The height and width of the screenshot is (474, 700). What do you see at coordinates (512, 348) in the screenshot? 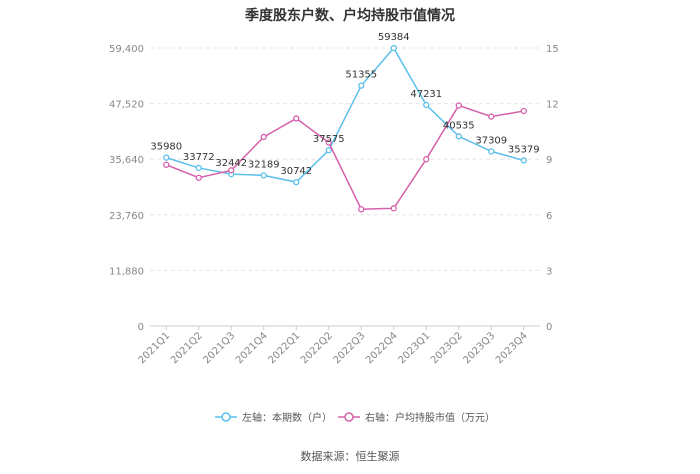
I see `x-tick-label: 2023Q4` at bounding box center [512, 348].